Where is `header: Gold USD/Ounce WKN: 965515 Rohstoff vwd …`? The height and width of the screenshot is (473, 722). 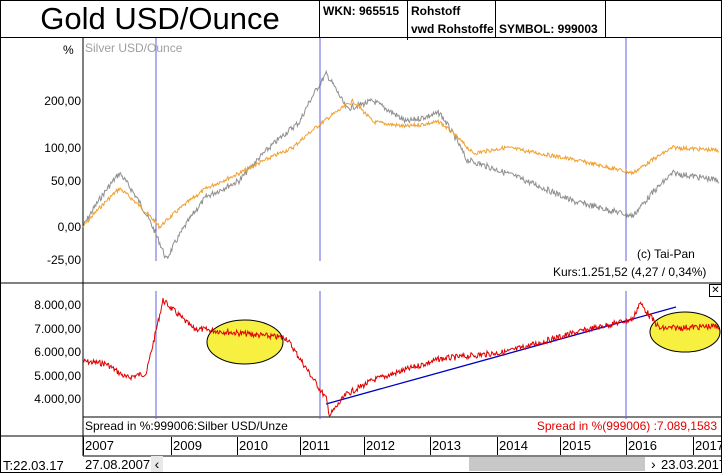
header: Gold USD/Ounce WKN: 965515 Rohstoff vwd … is located at coordinates (361, 20).